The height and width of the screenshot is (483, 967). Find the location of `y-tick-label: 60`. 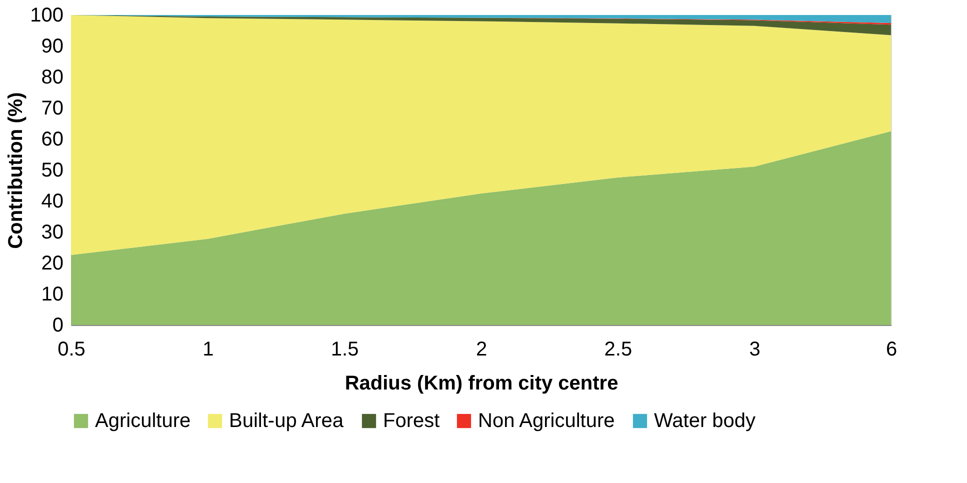

y-tick-label: 60 is located at coordinates (52, 139).